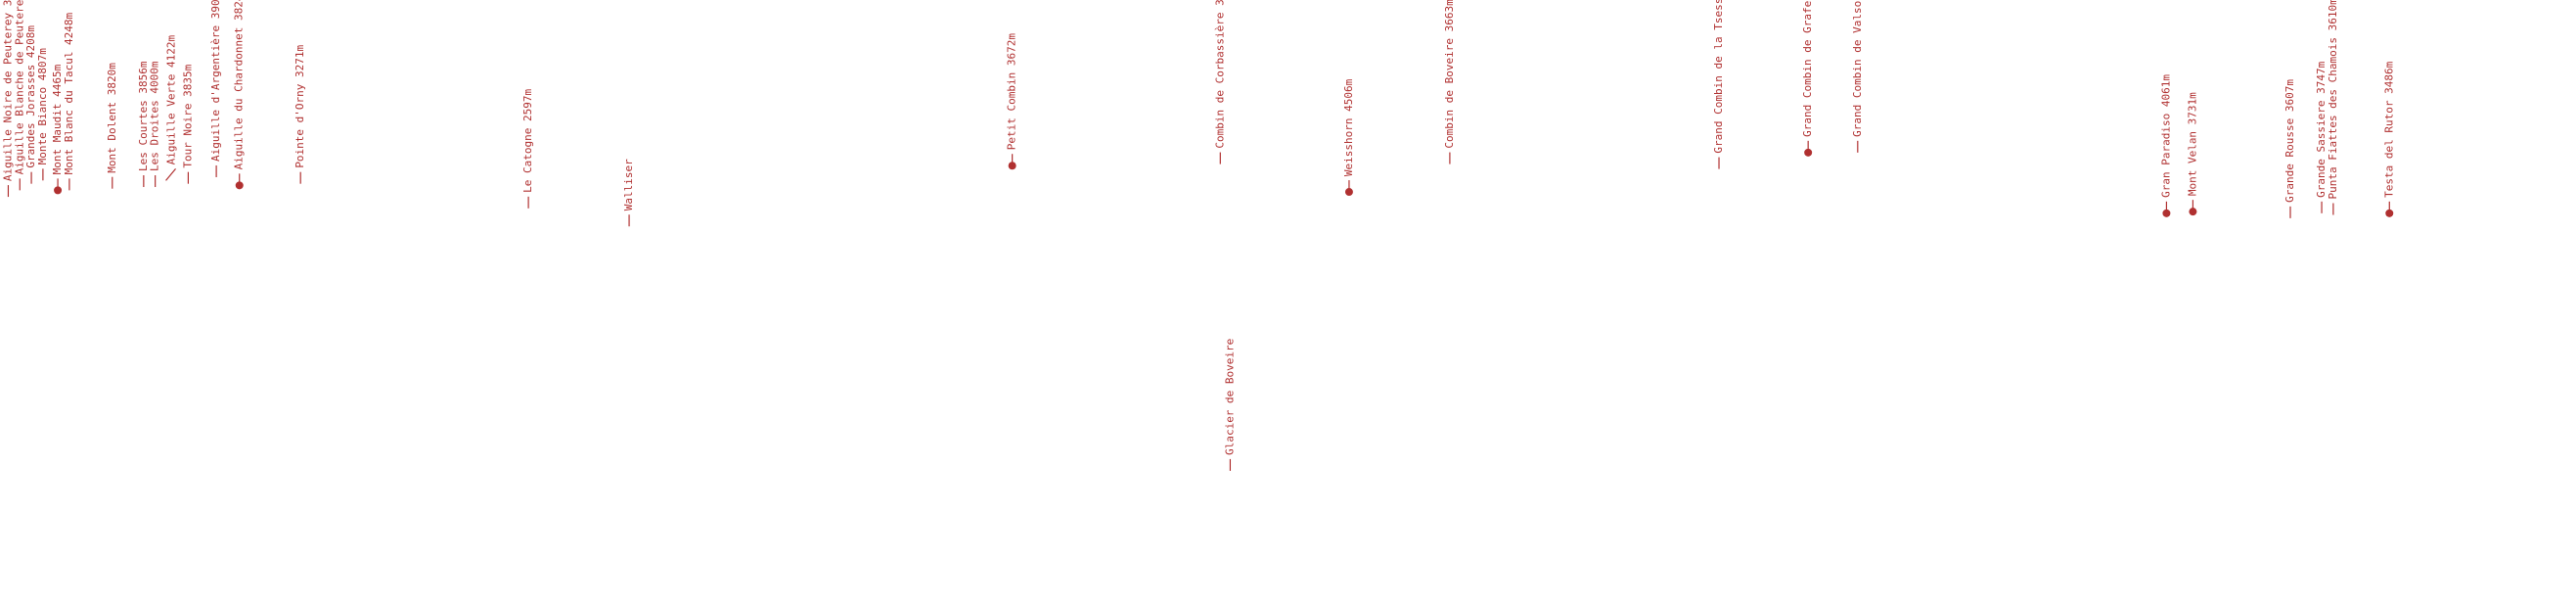 The image size is (2576, 607). What do you see at coordinates (1012, 92) in the screenshot?
I see `peak-label: Petit Combin 3672m` at bounding box center [1012, 92].